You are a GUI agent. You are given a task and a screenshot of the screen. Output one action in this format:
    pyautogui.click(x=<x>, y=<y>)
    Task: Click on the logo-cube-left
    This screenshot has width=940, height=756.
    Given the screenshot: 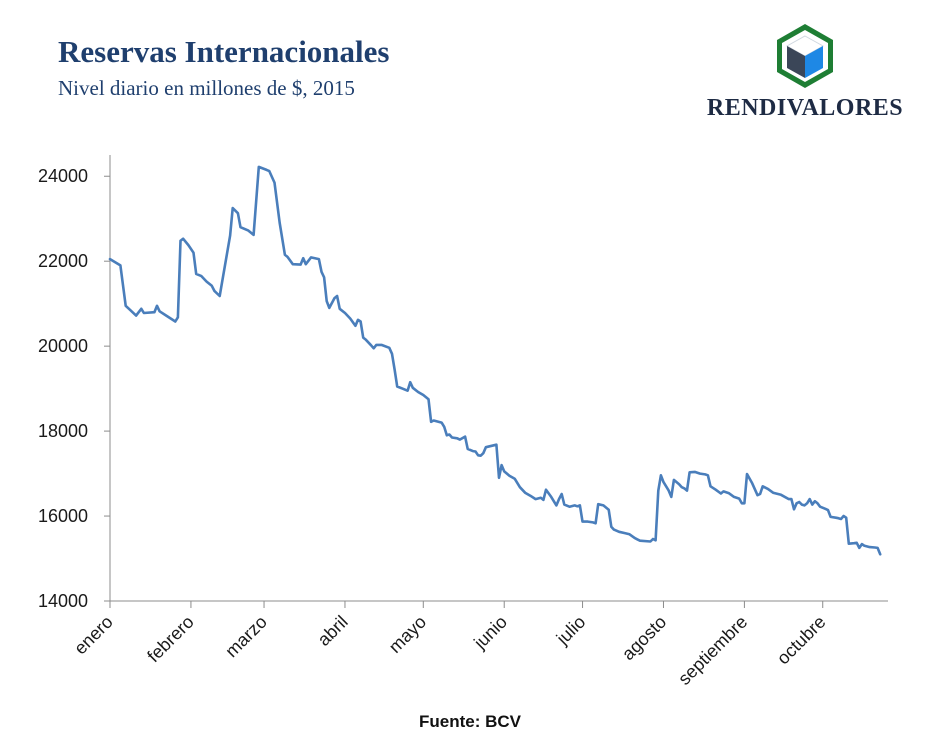 What is the action you would take?
    pyautogui.click(x=796, y=62)
    